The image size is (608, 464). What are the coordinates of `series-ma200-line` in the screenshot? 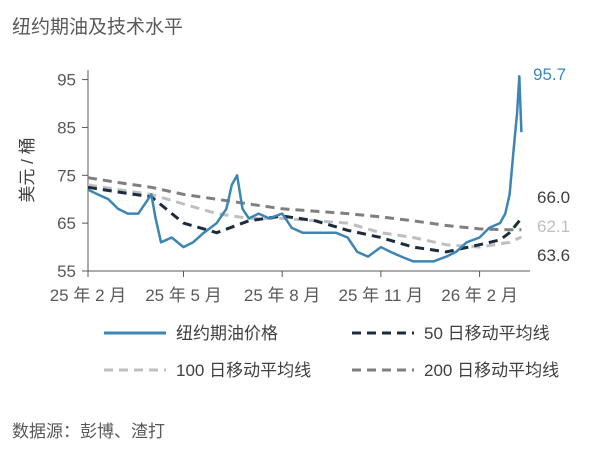 It's located at (304, 204).